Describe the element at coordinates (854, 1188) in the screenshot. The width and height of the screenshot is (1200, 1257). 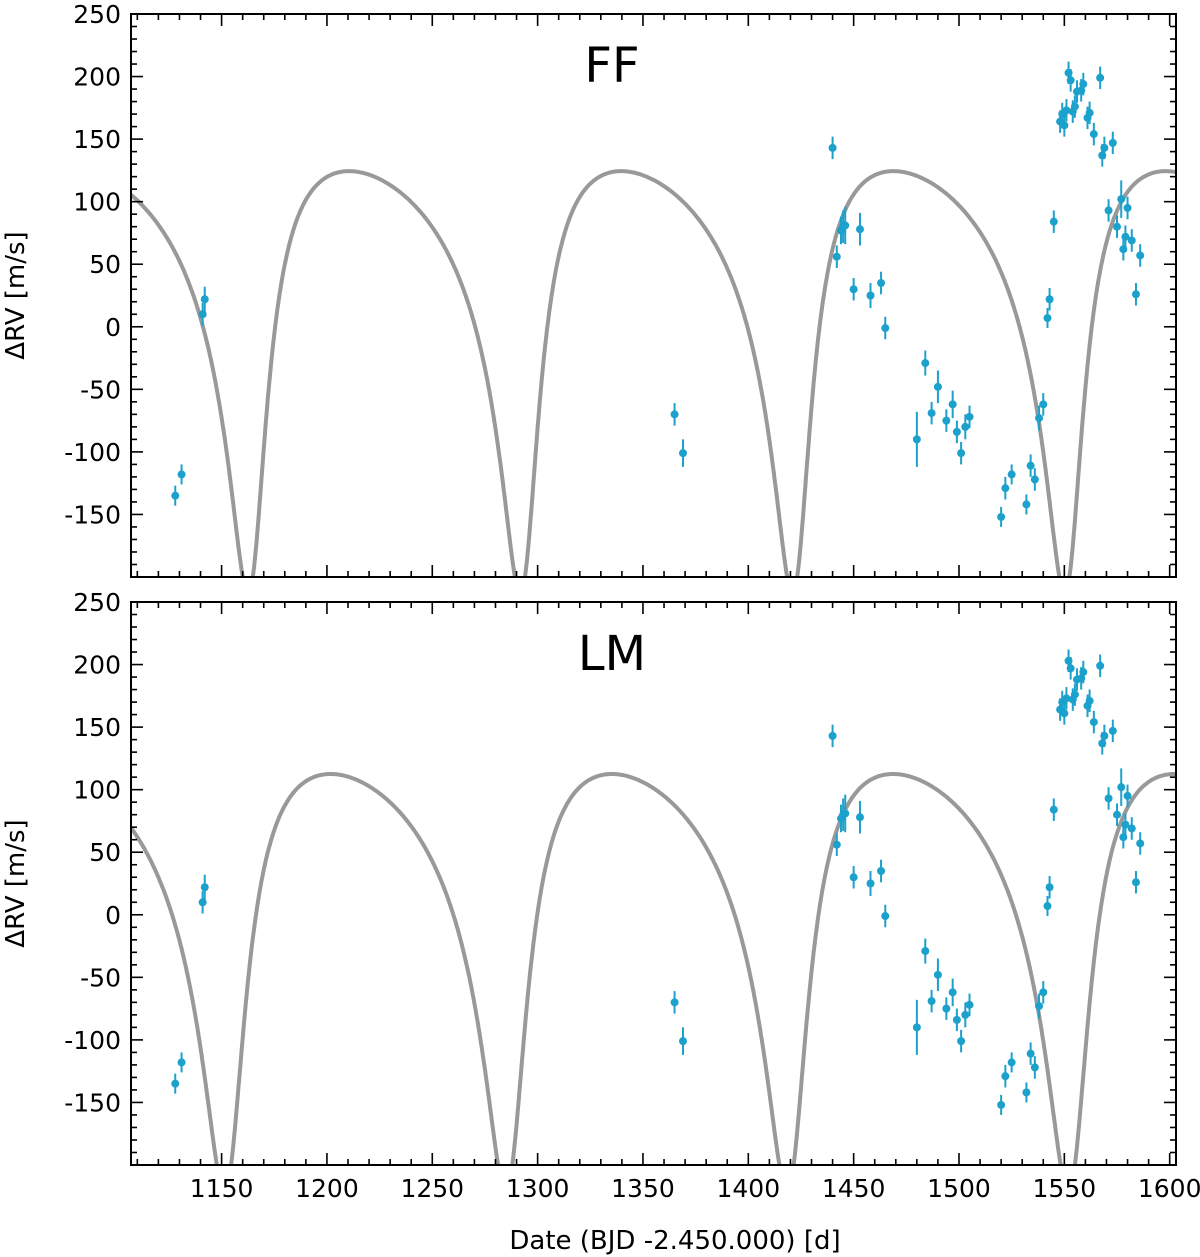
I see `x-tick-label: 1450` at that location.